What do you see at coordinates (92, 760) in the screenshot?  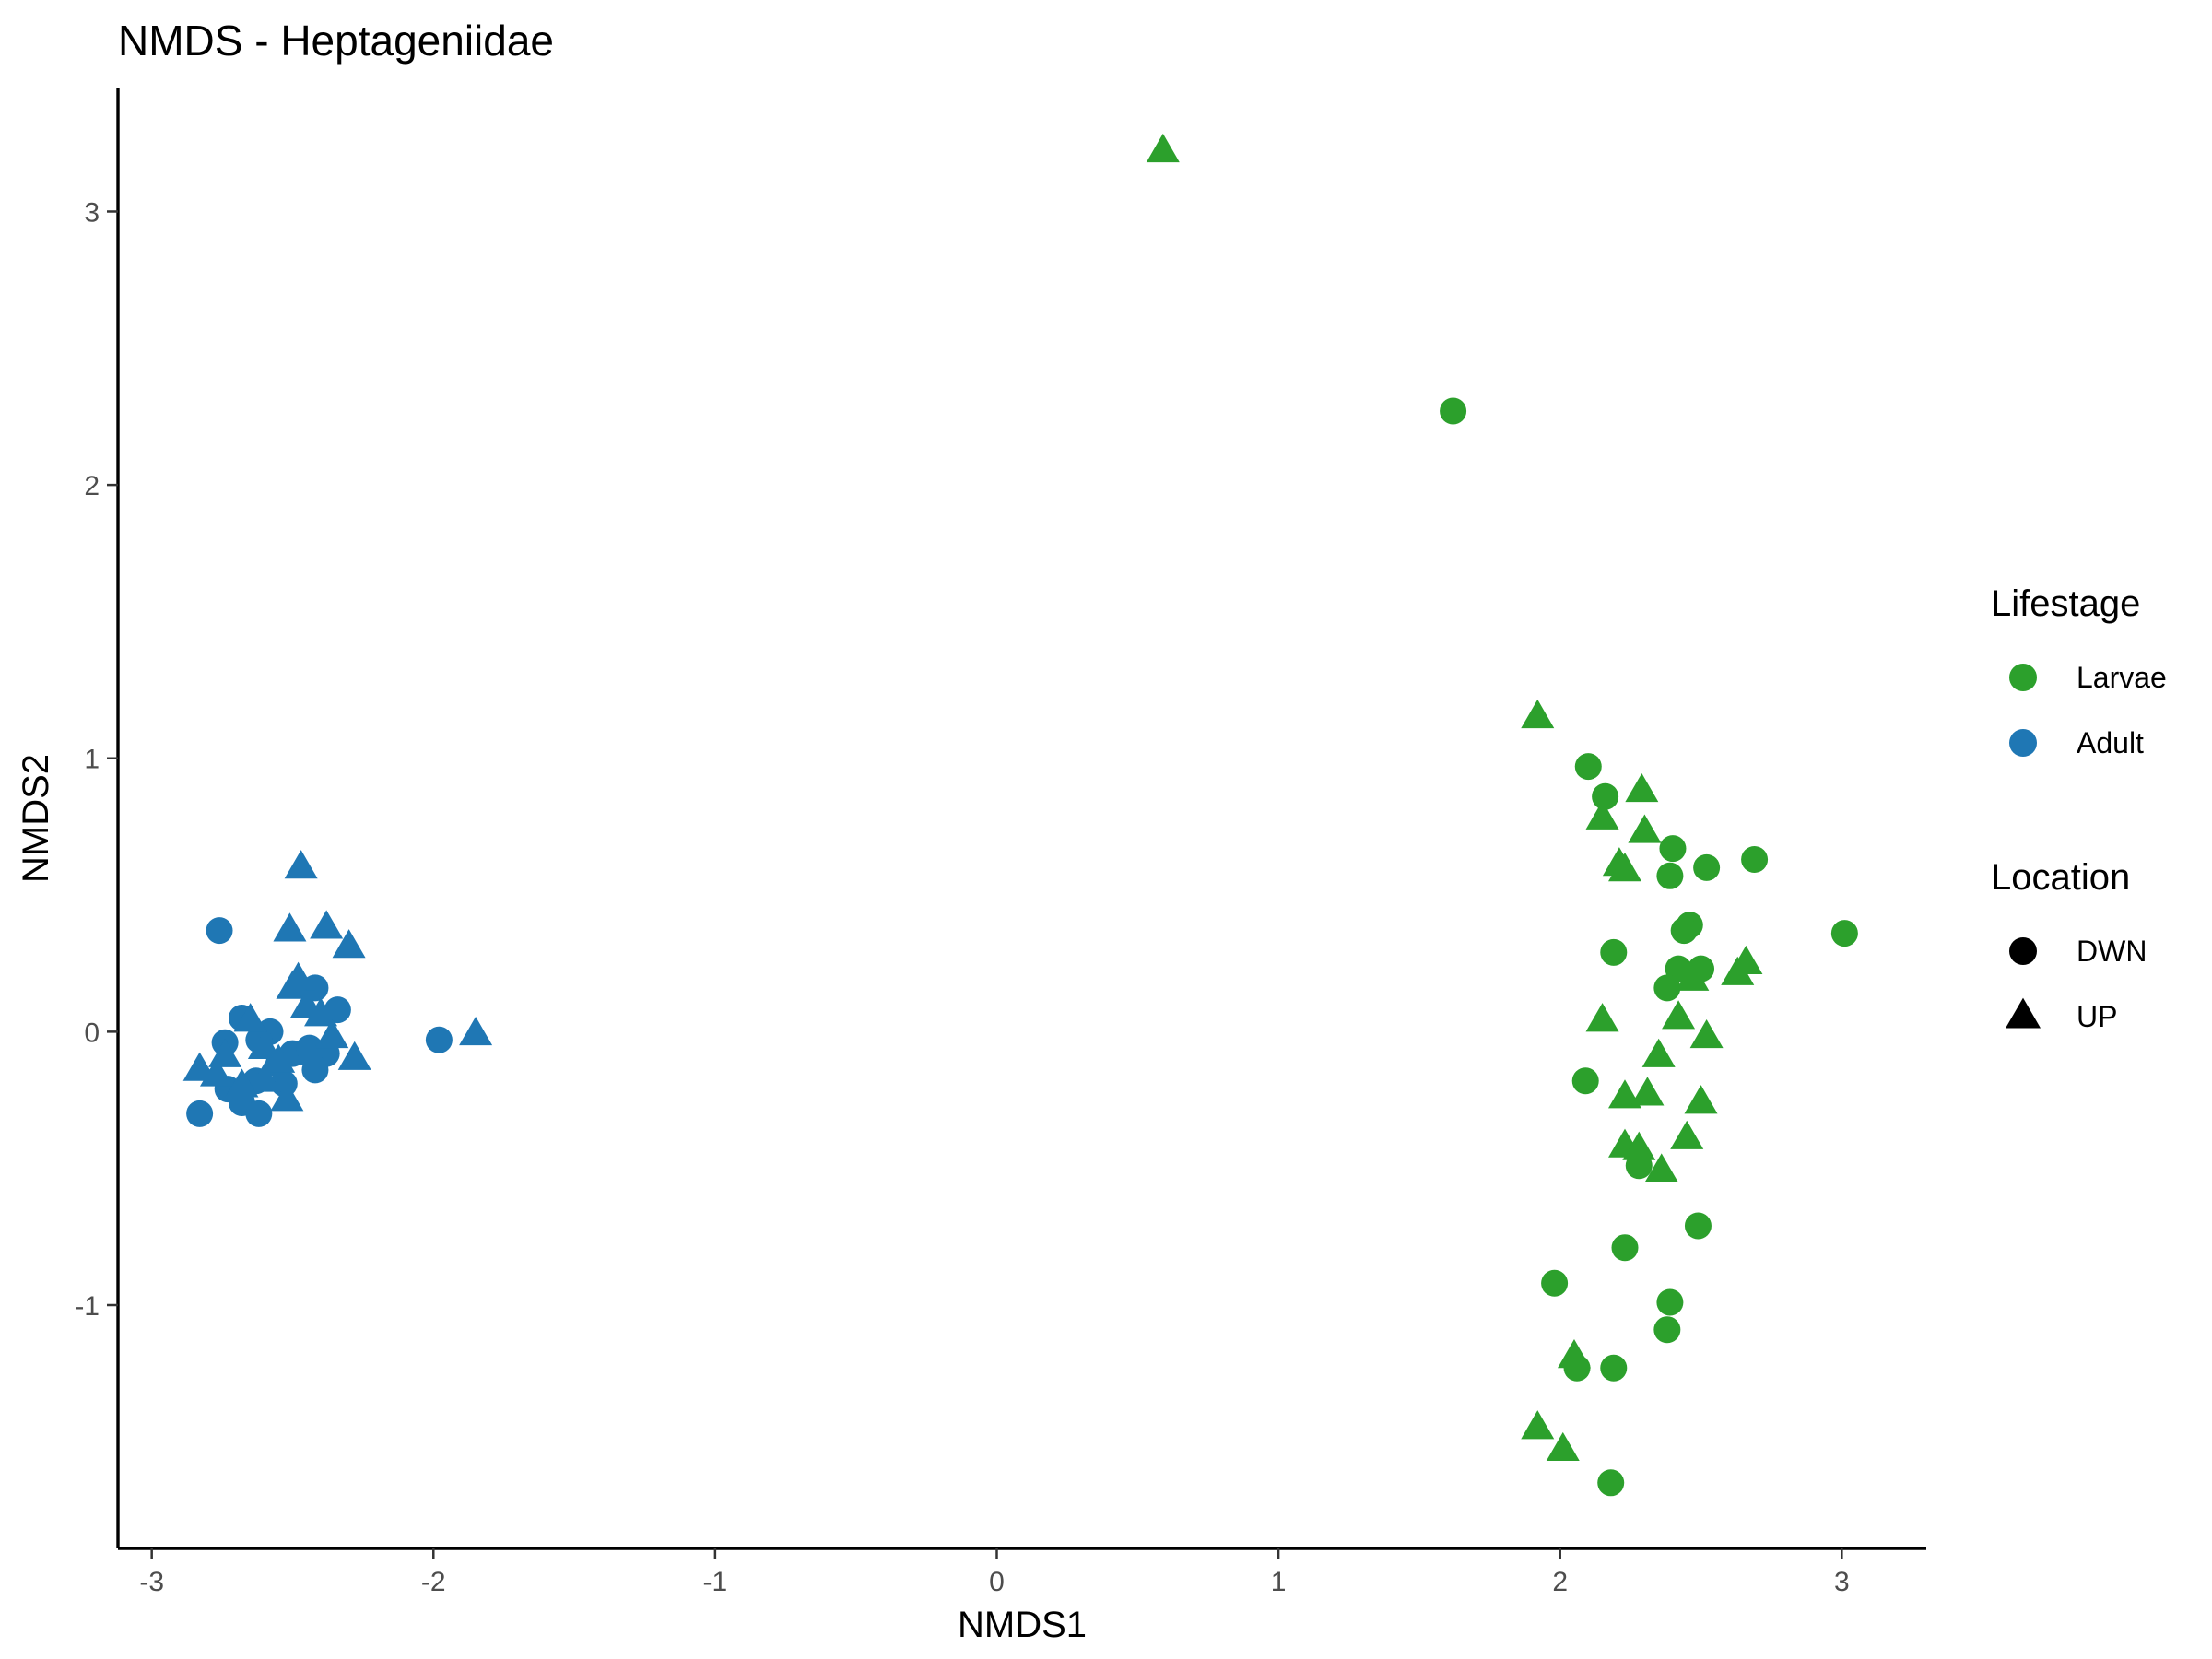 I see `y-tick-label: 1` at bounding box center [92, 760].